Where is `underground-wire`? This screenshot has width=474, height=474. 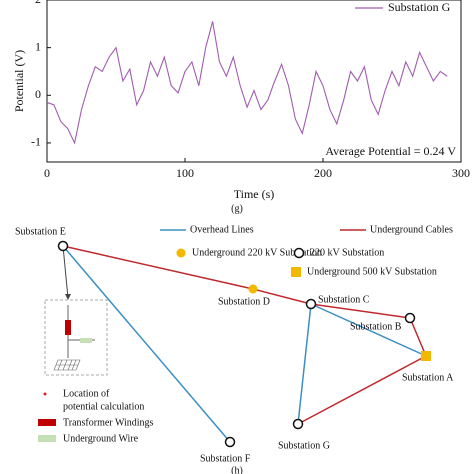
underground-wire is located at coordinates (86, 340).